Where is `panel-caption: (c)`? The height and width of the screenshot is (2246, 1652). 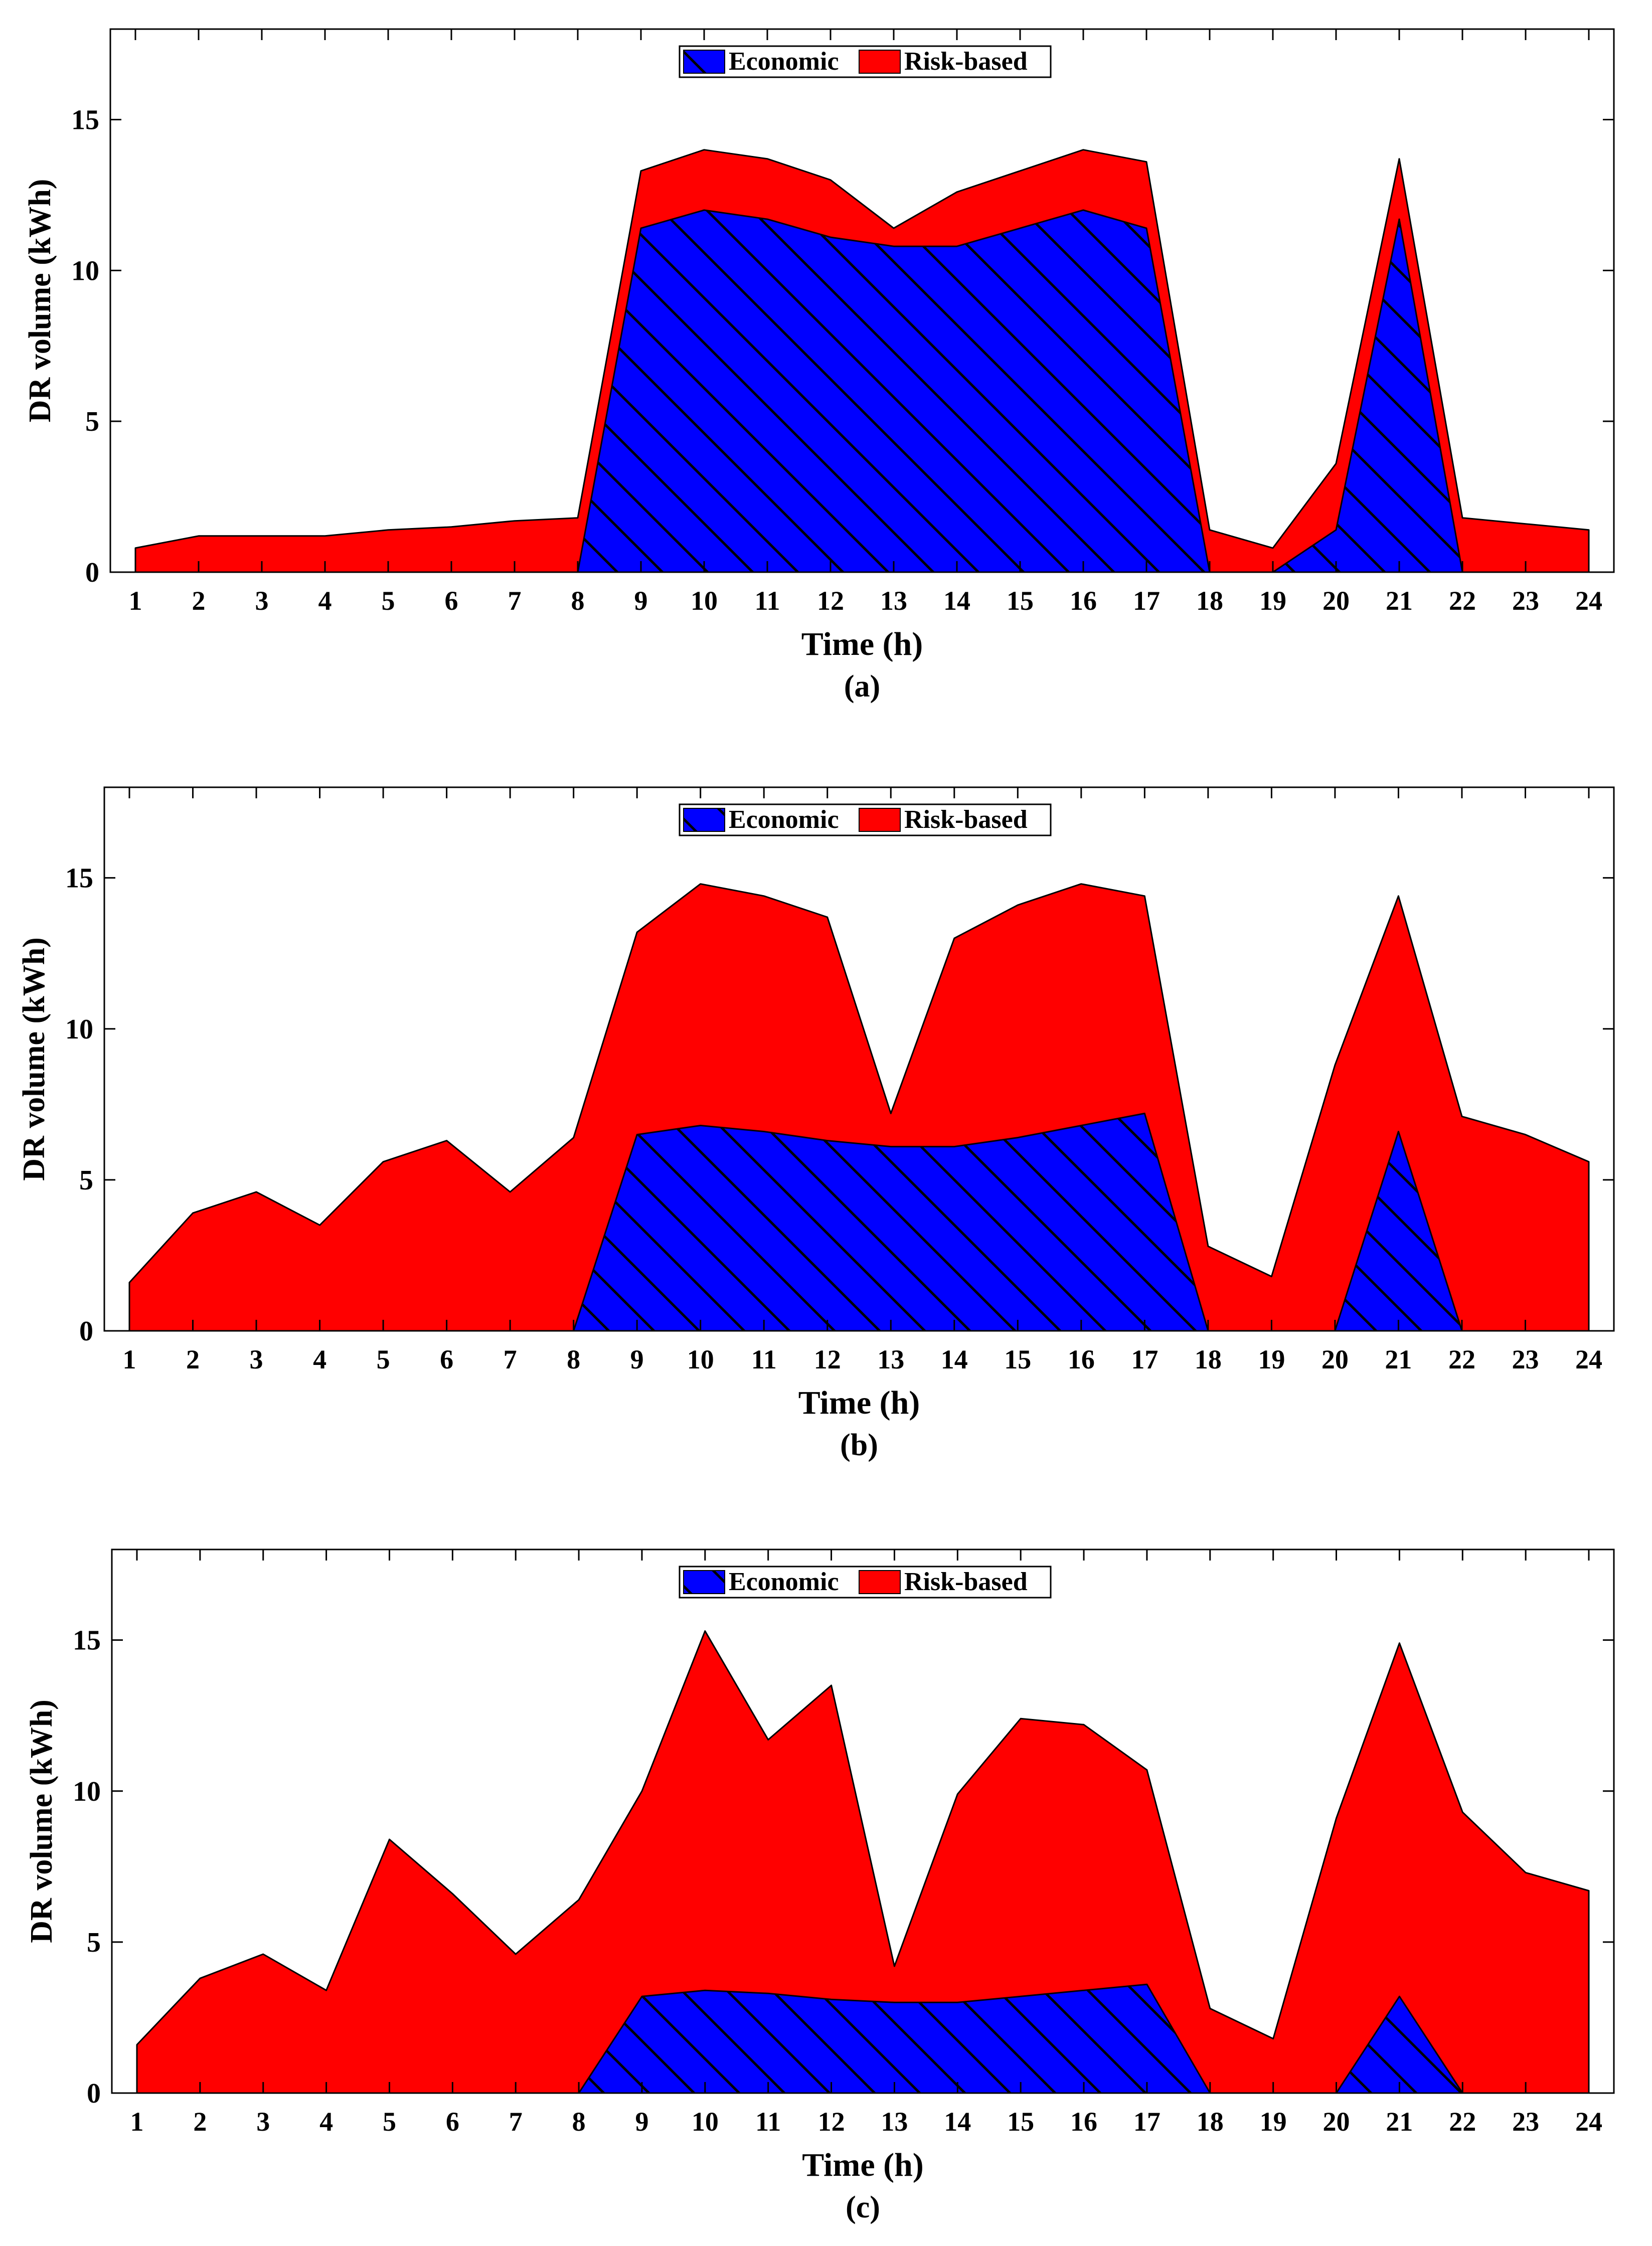 panel-caption: (c) is located at coordinates (863, 2207).